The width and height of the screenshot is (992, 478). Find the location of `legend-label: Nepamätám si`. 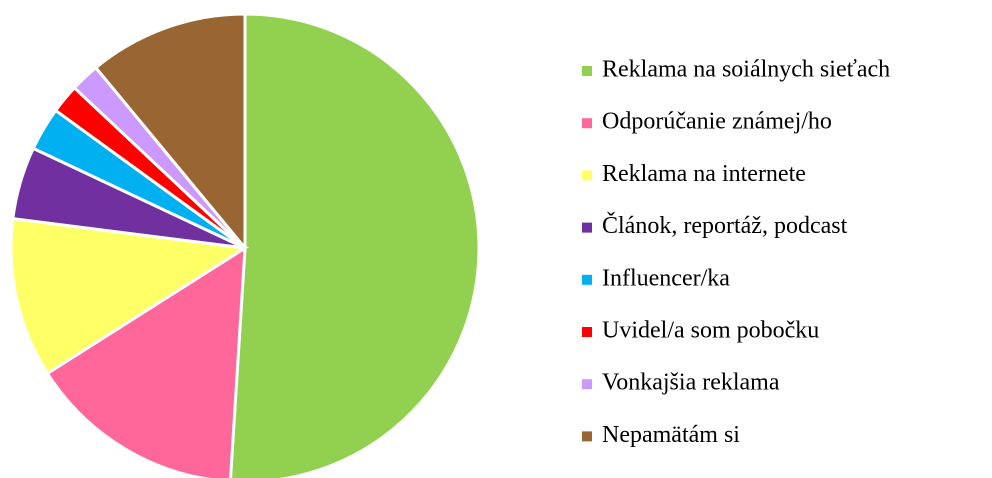

legend-label: Nepamätám si is located at coordinates (671, 435).